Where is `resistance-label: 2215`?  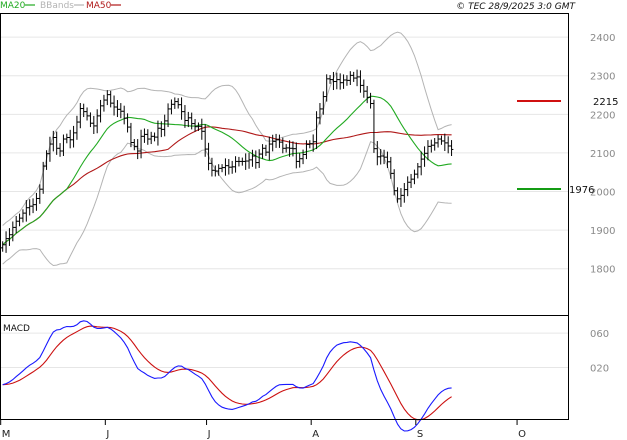 resistance-label: 2215 is located at coordinates (605, 102).